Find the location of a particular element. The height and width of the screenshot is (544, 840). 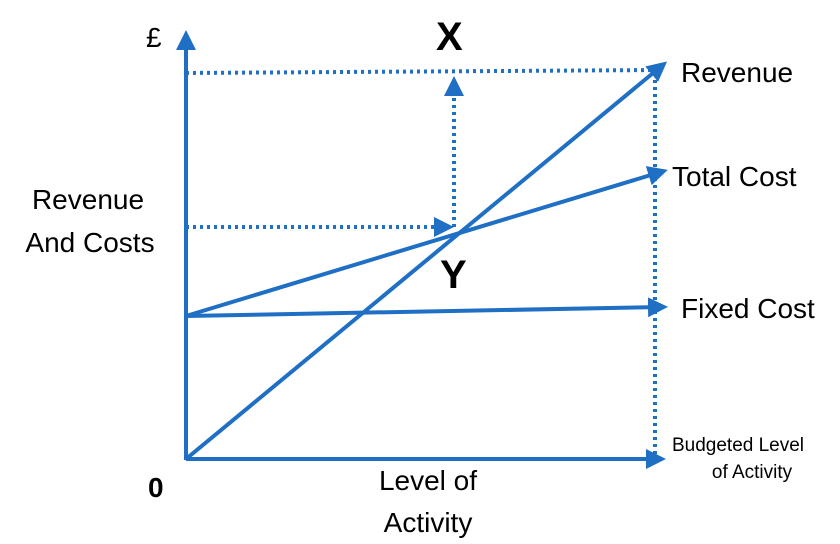

budgeted-level-label-line1: Budgeted Level is located at coordinates (738, 445).